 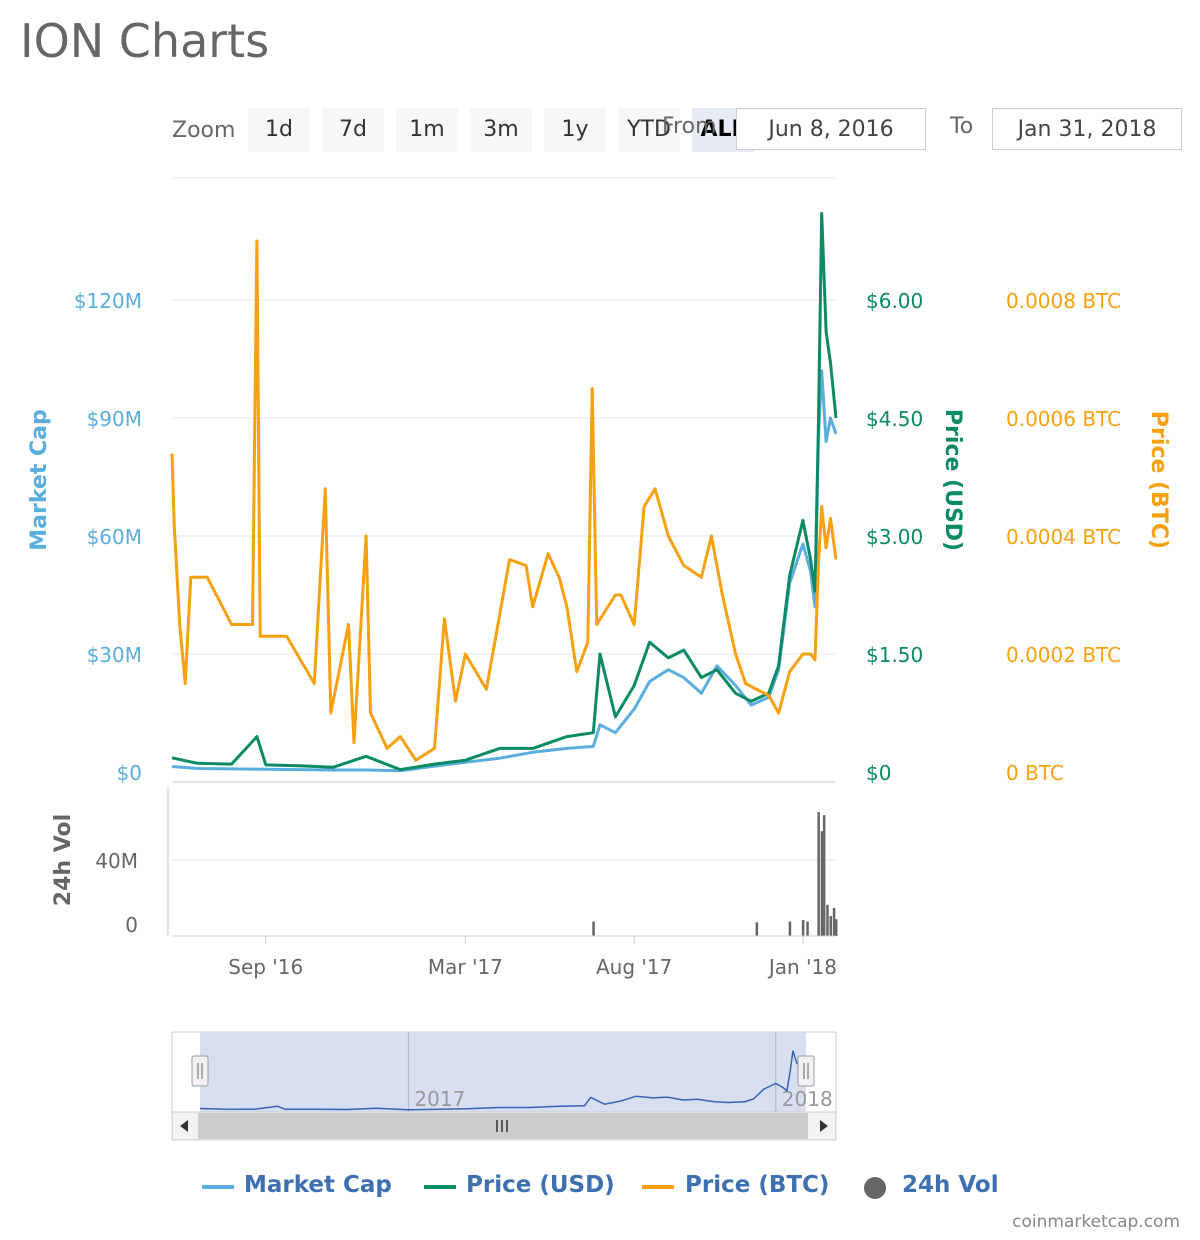 What do you see at coordinates (114, 655) in the screenshot?
I see `market-cap-tick-label: $30M` at bounding box center [114, 655].